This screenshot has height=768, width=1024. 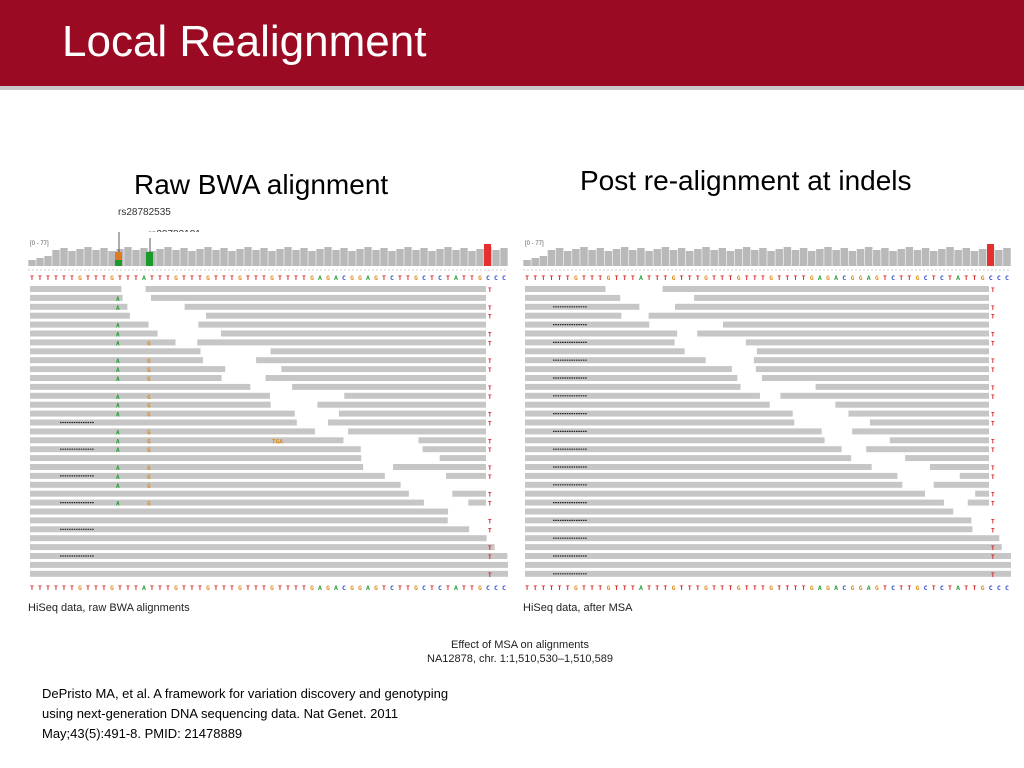 I want to click on title-bar-shadow, so click(x=512, y=88).